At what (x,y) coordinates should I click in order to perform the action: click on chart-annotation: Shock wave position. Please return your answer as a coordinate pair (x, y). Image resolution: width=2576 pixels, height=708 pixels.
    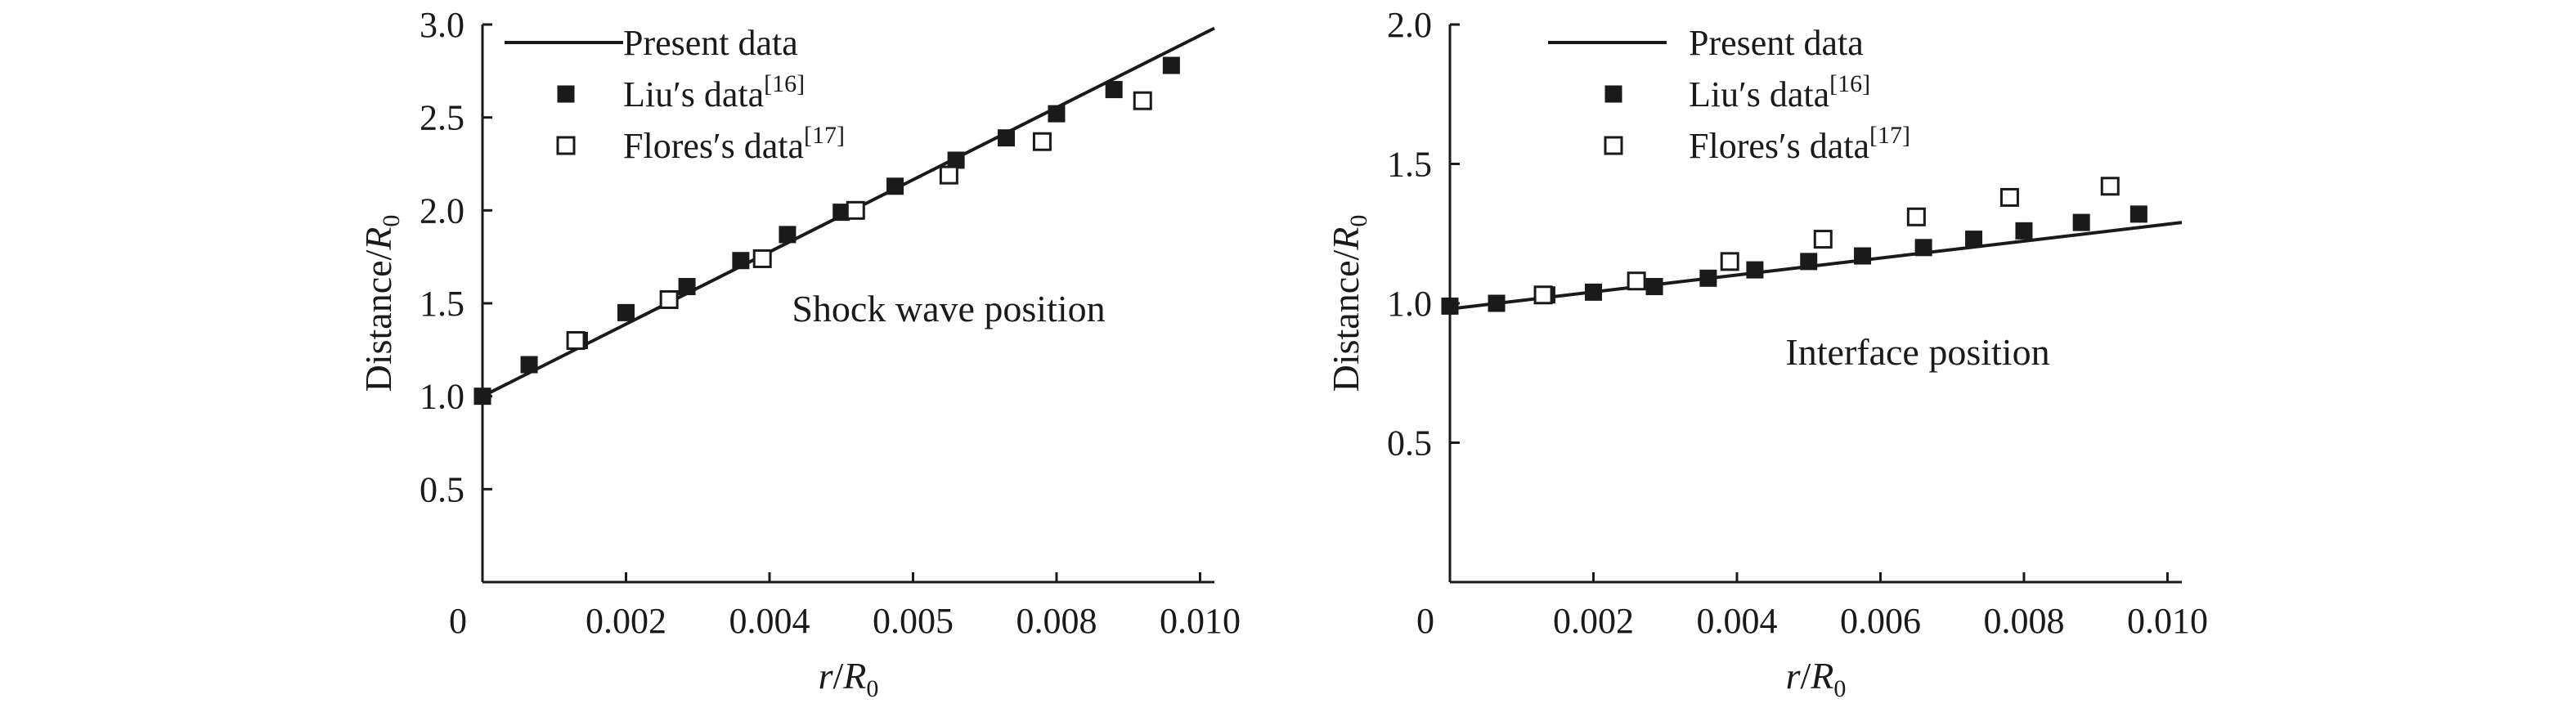
    Looking at the image, I should click on (948, 308).